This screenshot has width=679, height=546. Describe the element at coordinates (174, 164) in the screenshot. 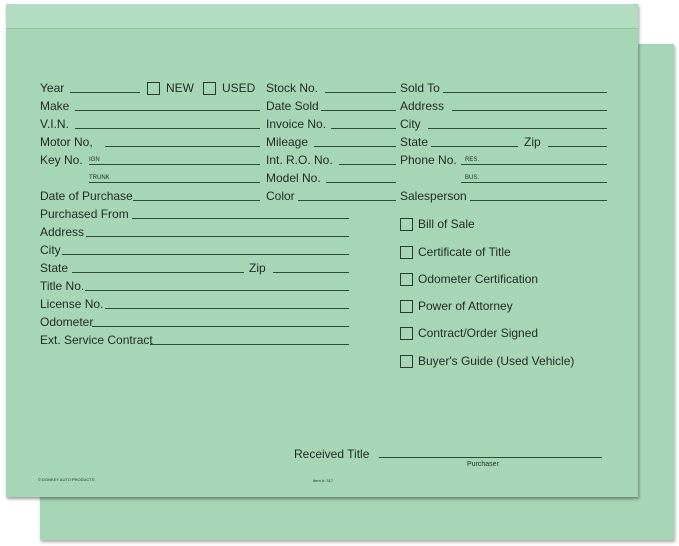

I see `ign-line` at that location.